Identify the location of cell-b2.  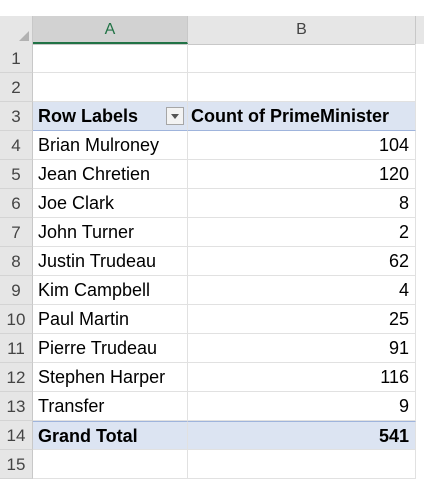
(302, 87).